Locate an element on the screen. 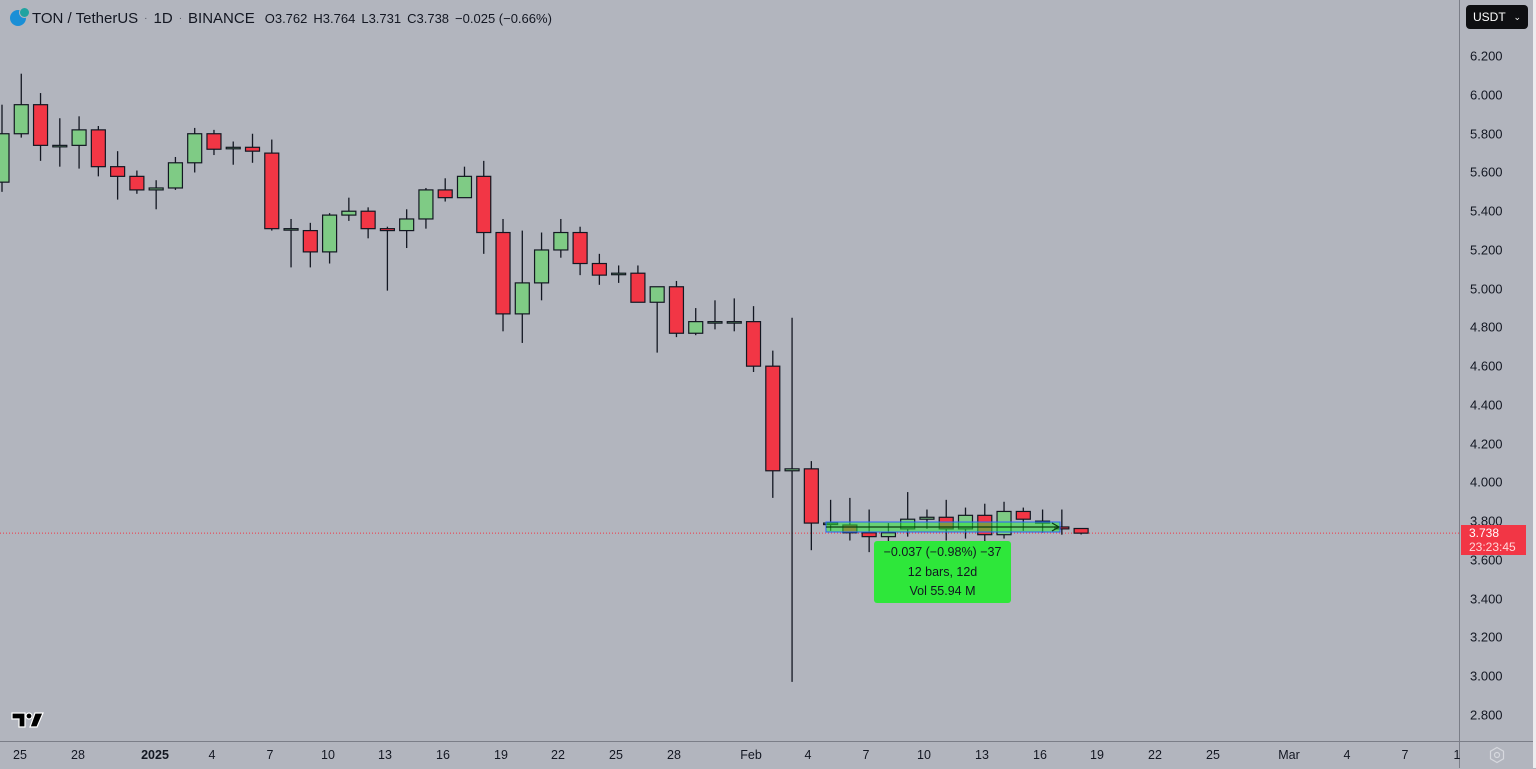  window-edge is located at coordinates (1534, 384).